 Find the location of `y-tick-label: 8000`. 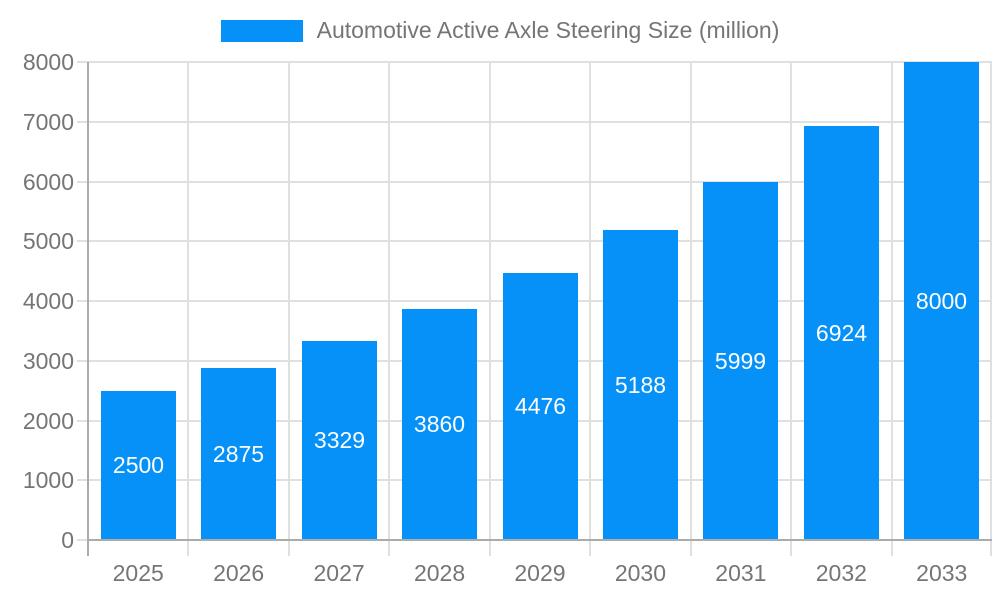

y-tick-label: 8000 is located at coordinates (48, 62).